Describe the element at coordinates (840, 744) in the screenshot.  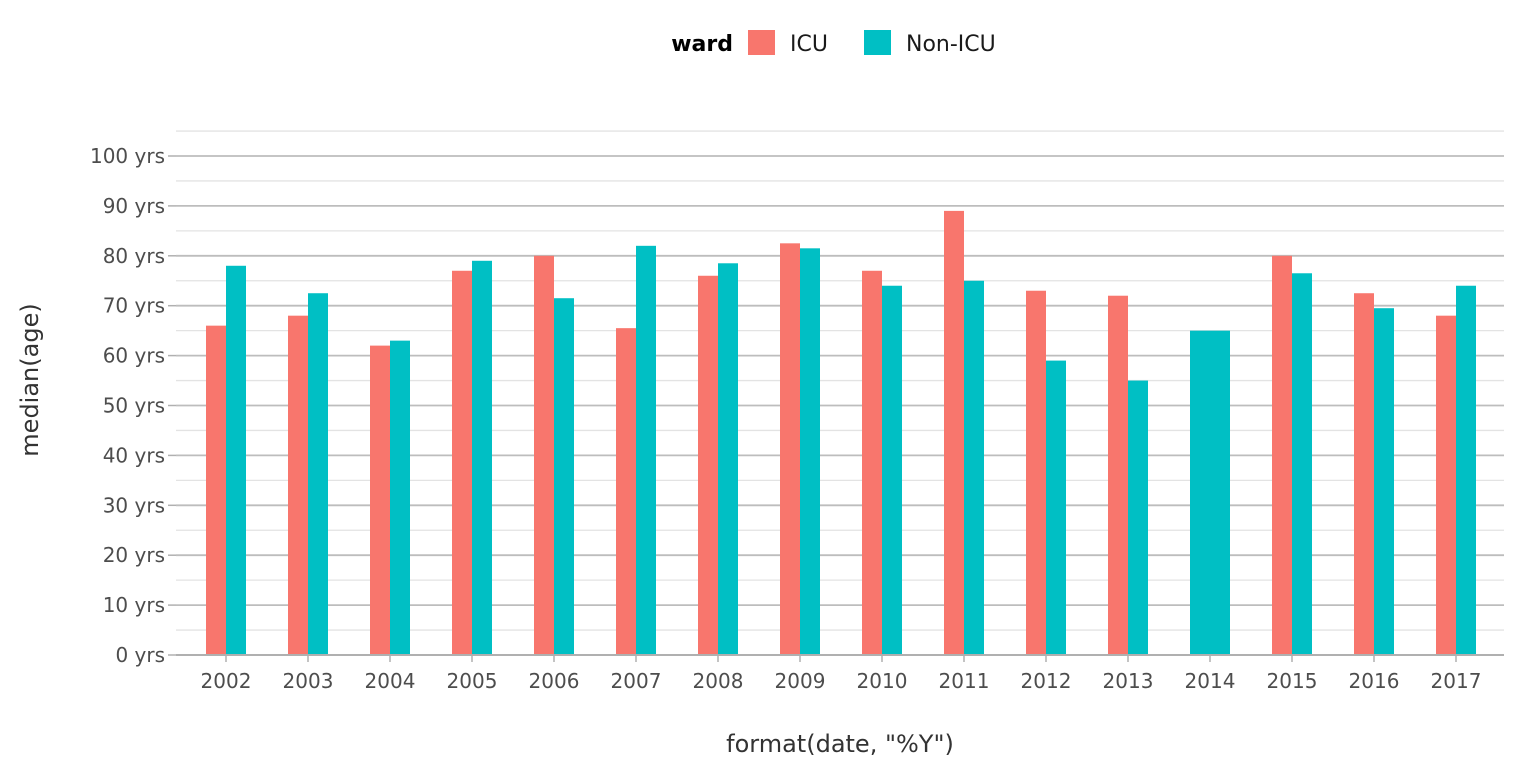
I see `x-axis-title: format(date, "%Y")` at that location.